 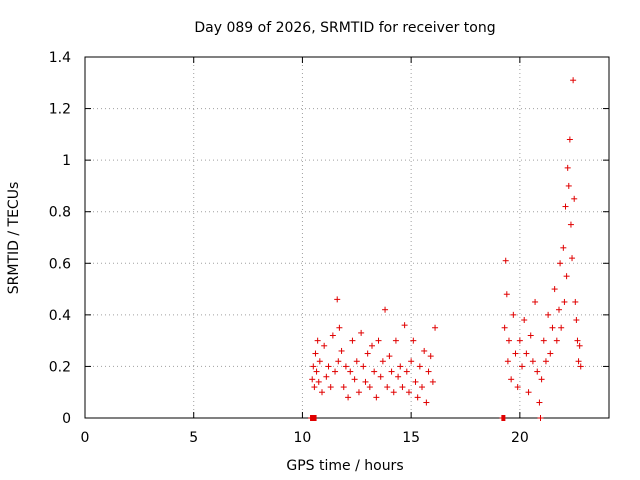 I want to click on y-axis-label: SRMTID / TECUs, so click(x=14, y=238).